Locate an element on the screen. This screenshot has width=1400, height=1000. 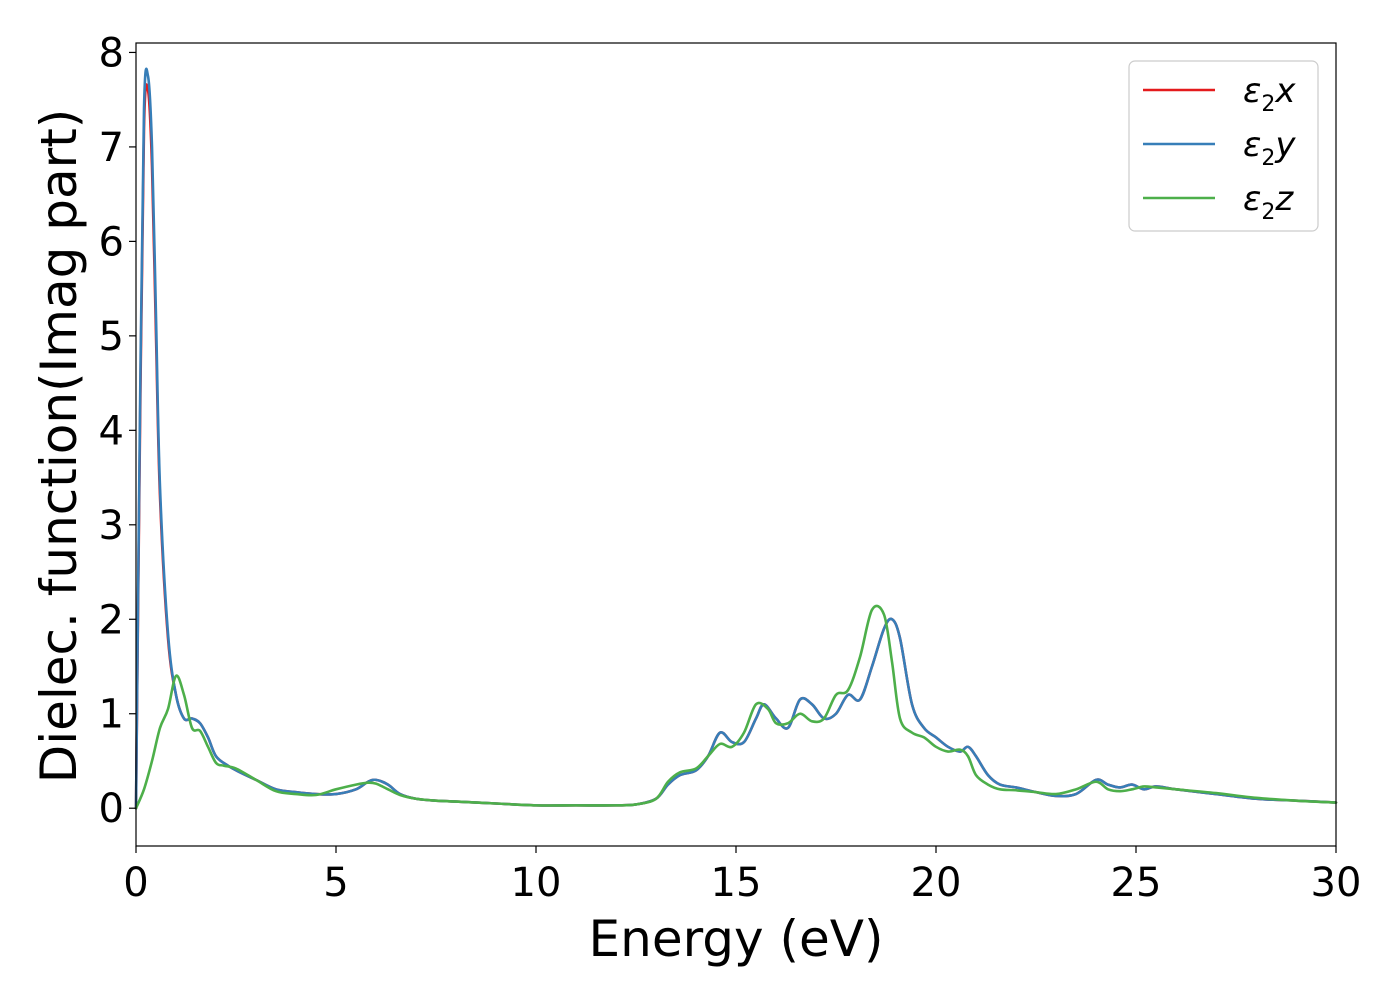
x-tick-label: 10 is located at coordinates (536, 883).